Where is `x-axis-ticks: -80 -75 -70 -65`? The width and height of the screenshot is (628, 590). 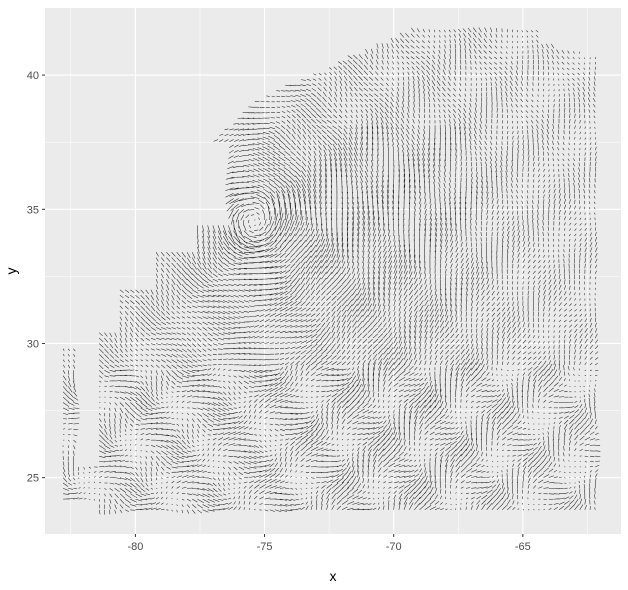 x-axis-ticks: -80 -75 -70 -65 is located at coordinates (329, 543).